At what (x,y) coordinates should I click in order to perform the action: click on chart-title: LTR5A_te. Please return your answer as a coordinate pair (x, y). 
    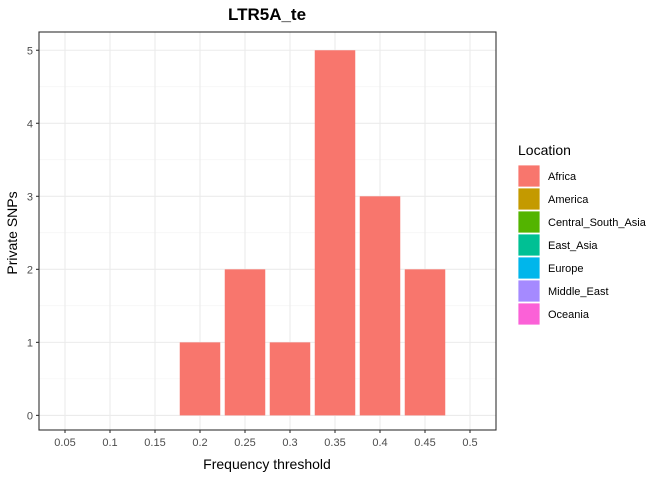
    Looking at the image, I should click on (267, 14).